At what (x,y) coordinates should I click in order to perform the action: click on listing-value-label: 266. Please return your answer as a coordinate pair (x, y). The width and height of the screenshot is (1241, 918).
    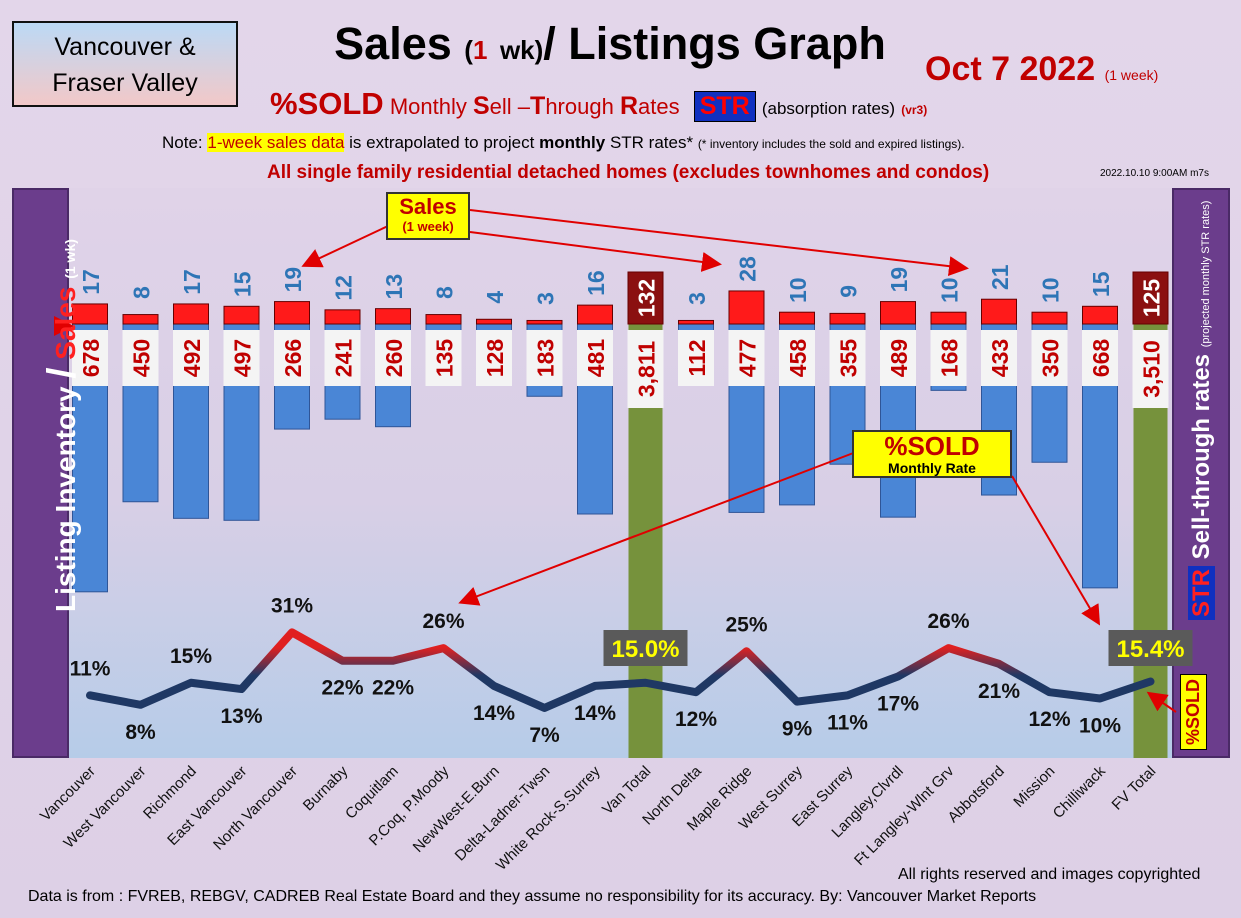
    Looking at the image, I should click on (293, 358).